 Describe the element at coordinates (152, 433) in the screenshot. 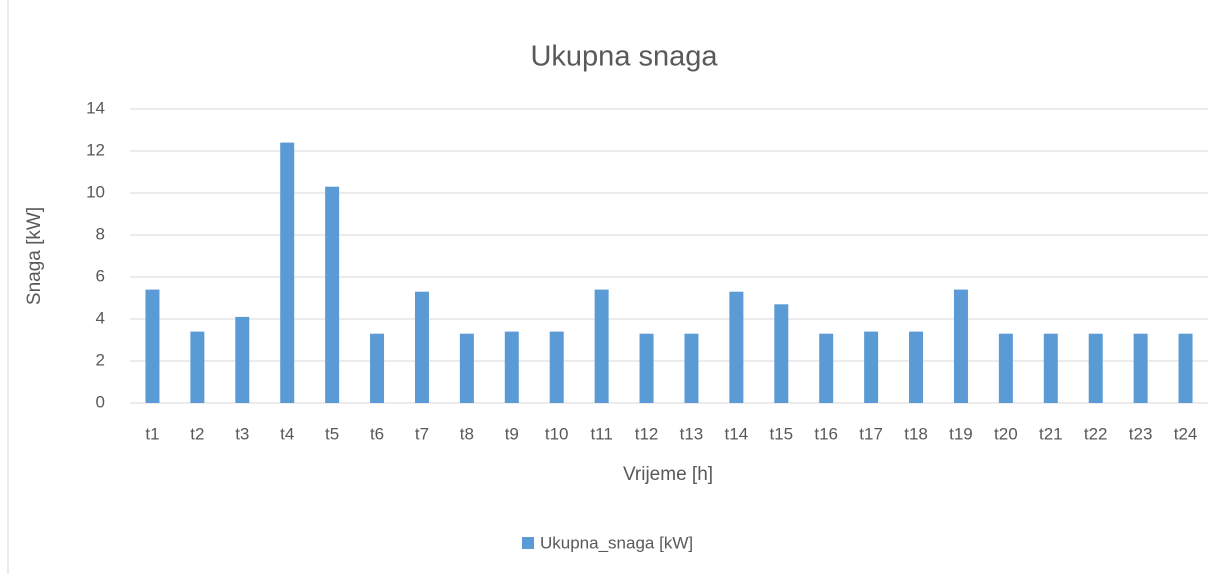

I see `x-tick-label: t1` at that location.